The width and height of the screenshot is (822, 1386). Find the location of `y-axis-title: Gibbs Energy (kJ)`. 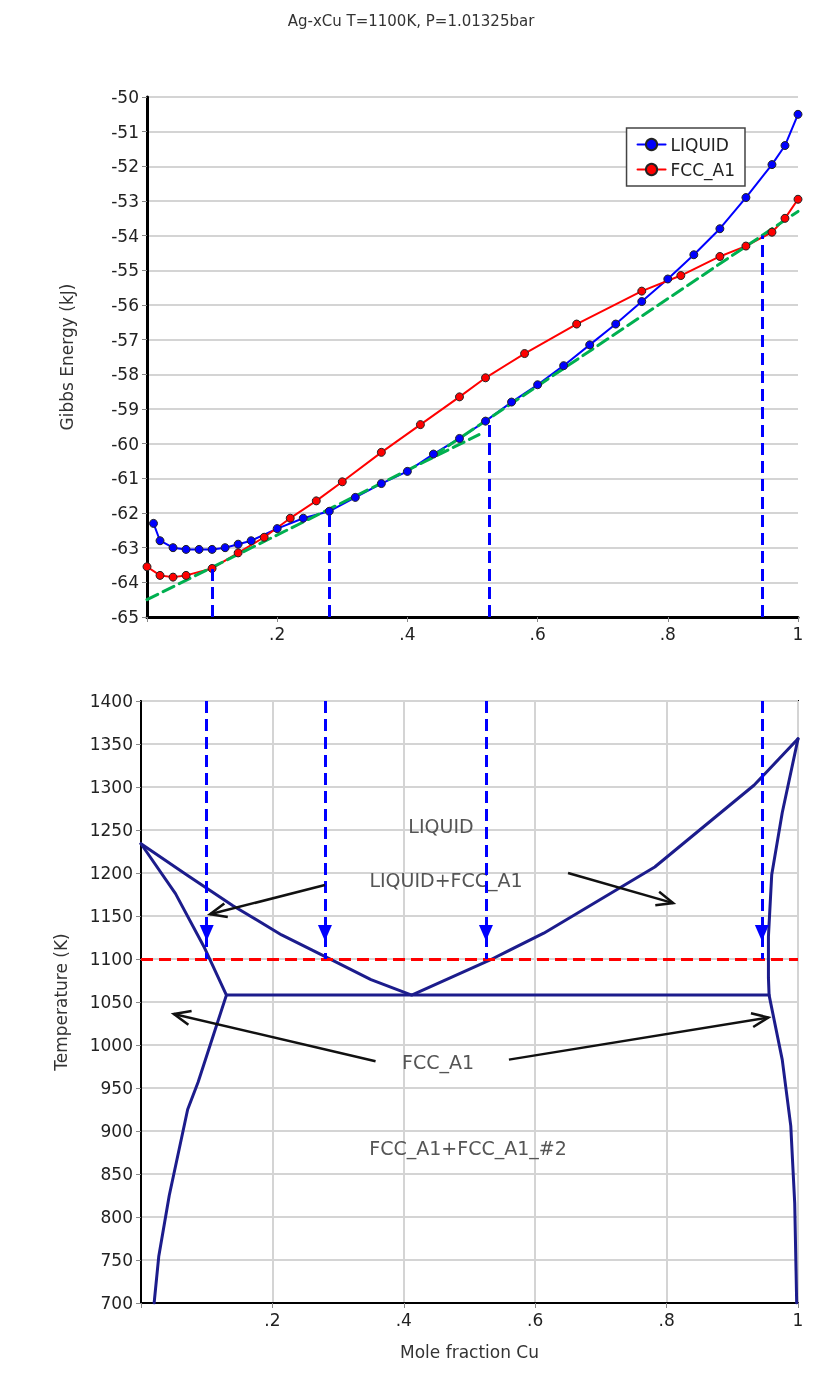

y-axis-title: Gibbs Energy (kJ) is located at coordinates (66, 357).